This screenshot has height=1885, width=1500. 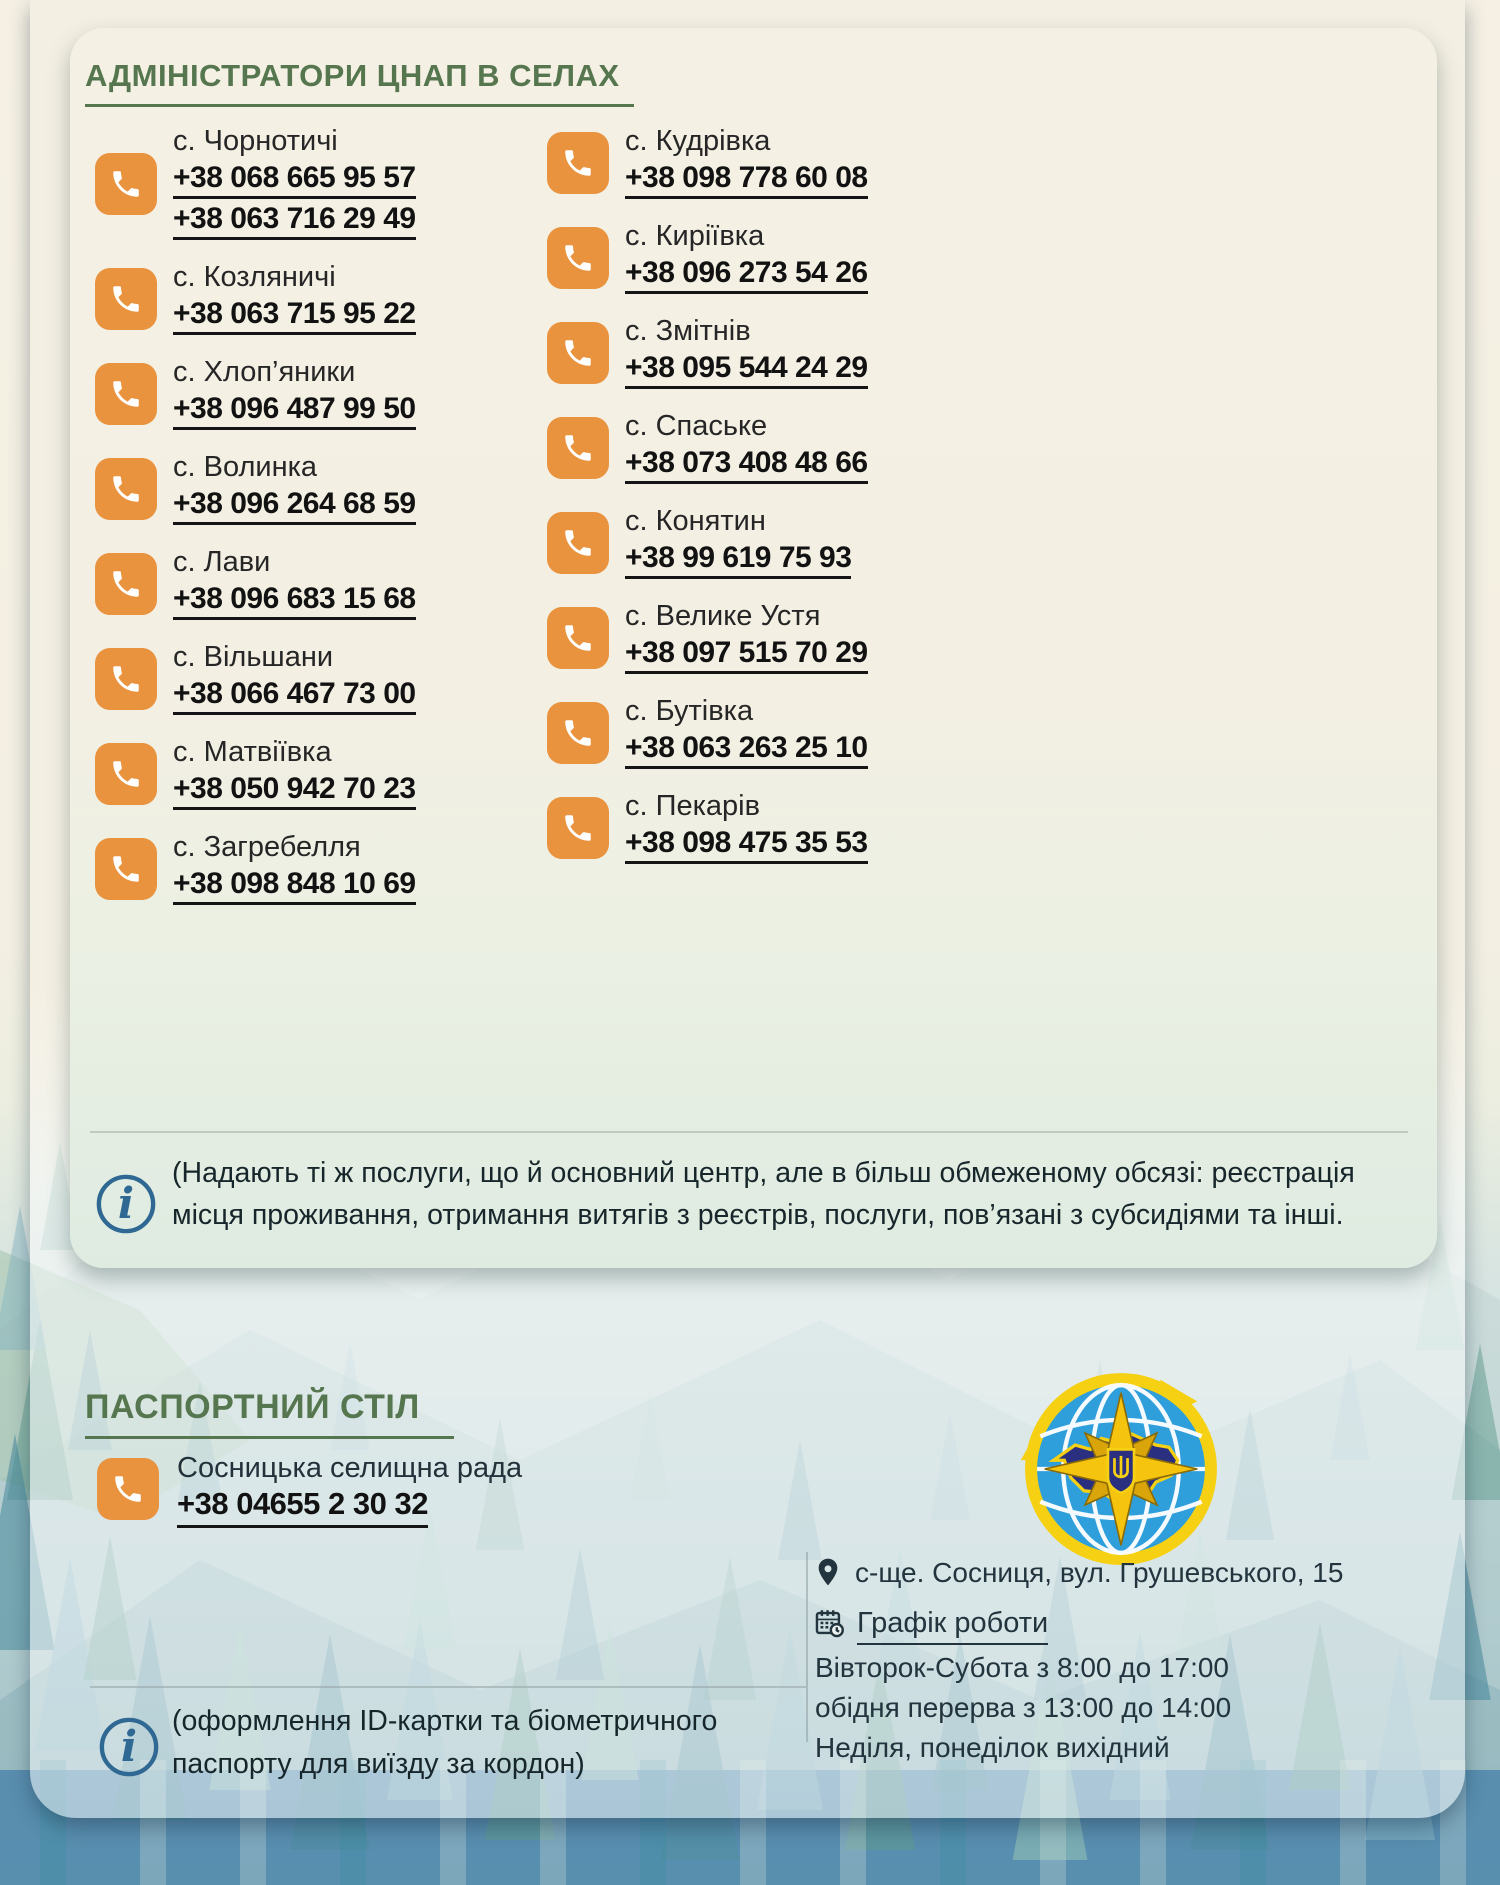 I want to click on village-contact-entry: с. Велике Устя +38 097 515 70 29, so click(x=774, y=638).